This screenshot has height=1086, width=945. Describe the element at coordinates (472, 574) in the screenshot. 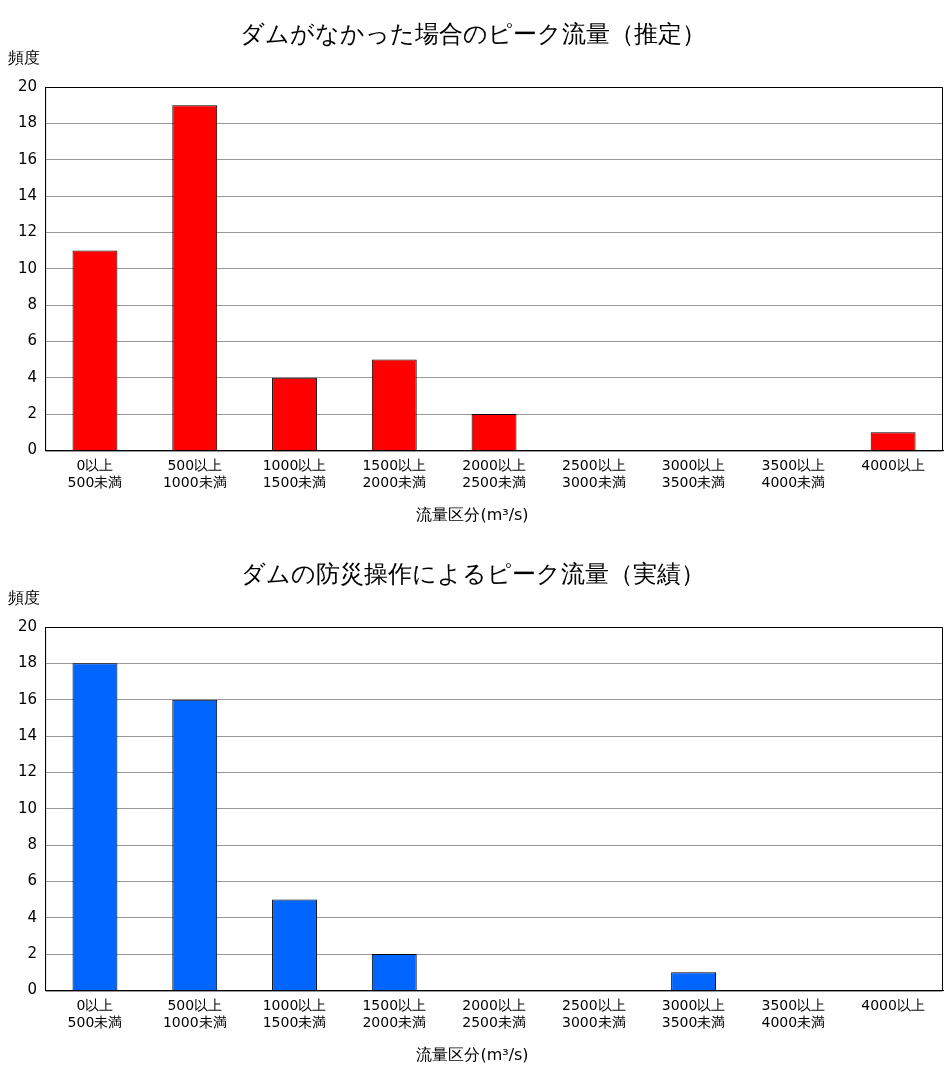

I see `chart-title: ダムの防災操作によるピーク流量（実績）` at that location.